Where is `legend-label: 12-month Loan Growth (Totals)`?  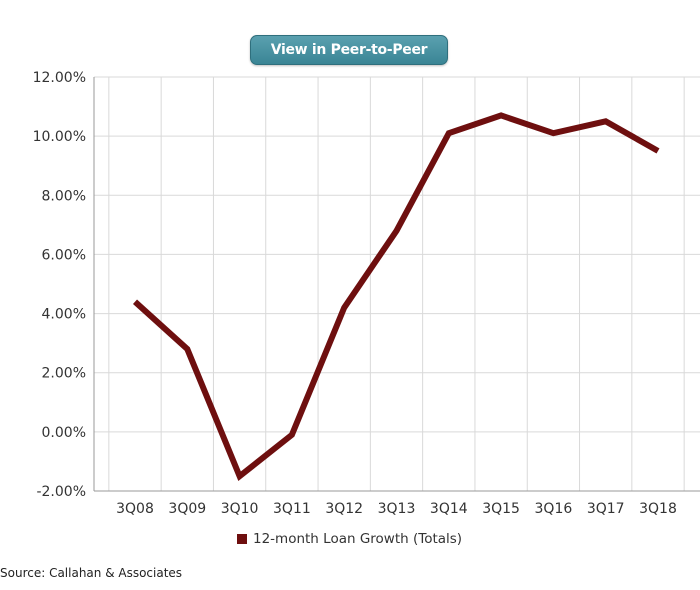
legend-label: 12-month Loan Growth (Totals) is located at coordinates (358, 539).